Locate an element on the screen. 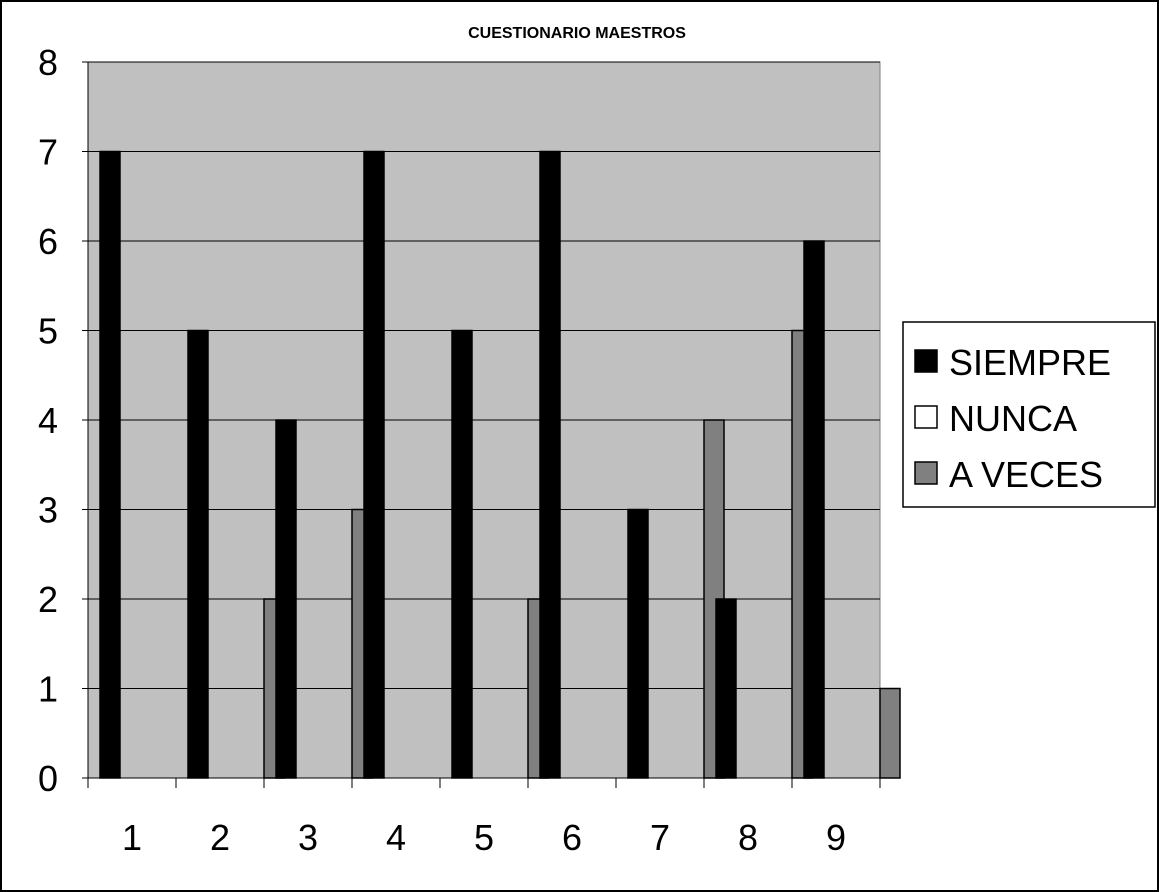 This screenshot has height=892, width=1159. legend-label: SIEMPRE is located at coordinates (1030, 362).